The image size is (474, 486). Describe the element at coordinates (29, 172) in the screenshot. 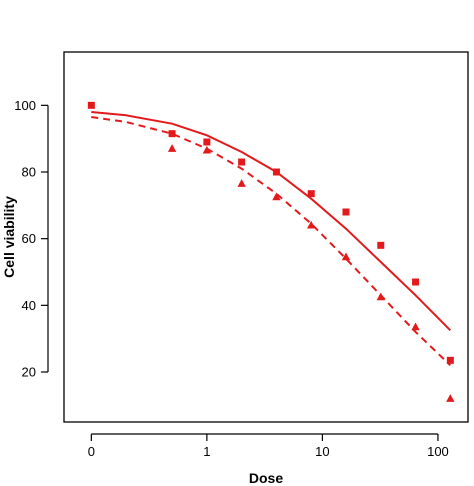

I see `y-tick-label: 80` at that location.